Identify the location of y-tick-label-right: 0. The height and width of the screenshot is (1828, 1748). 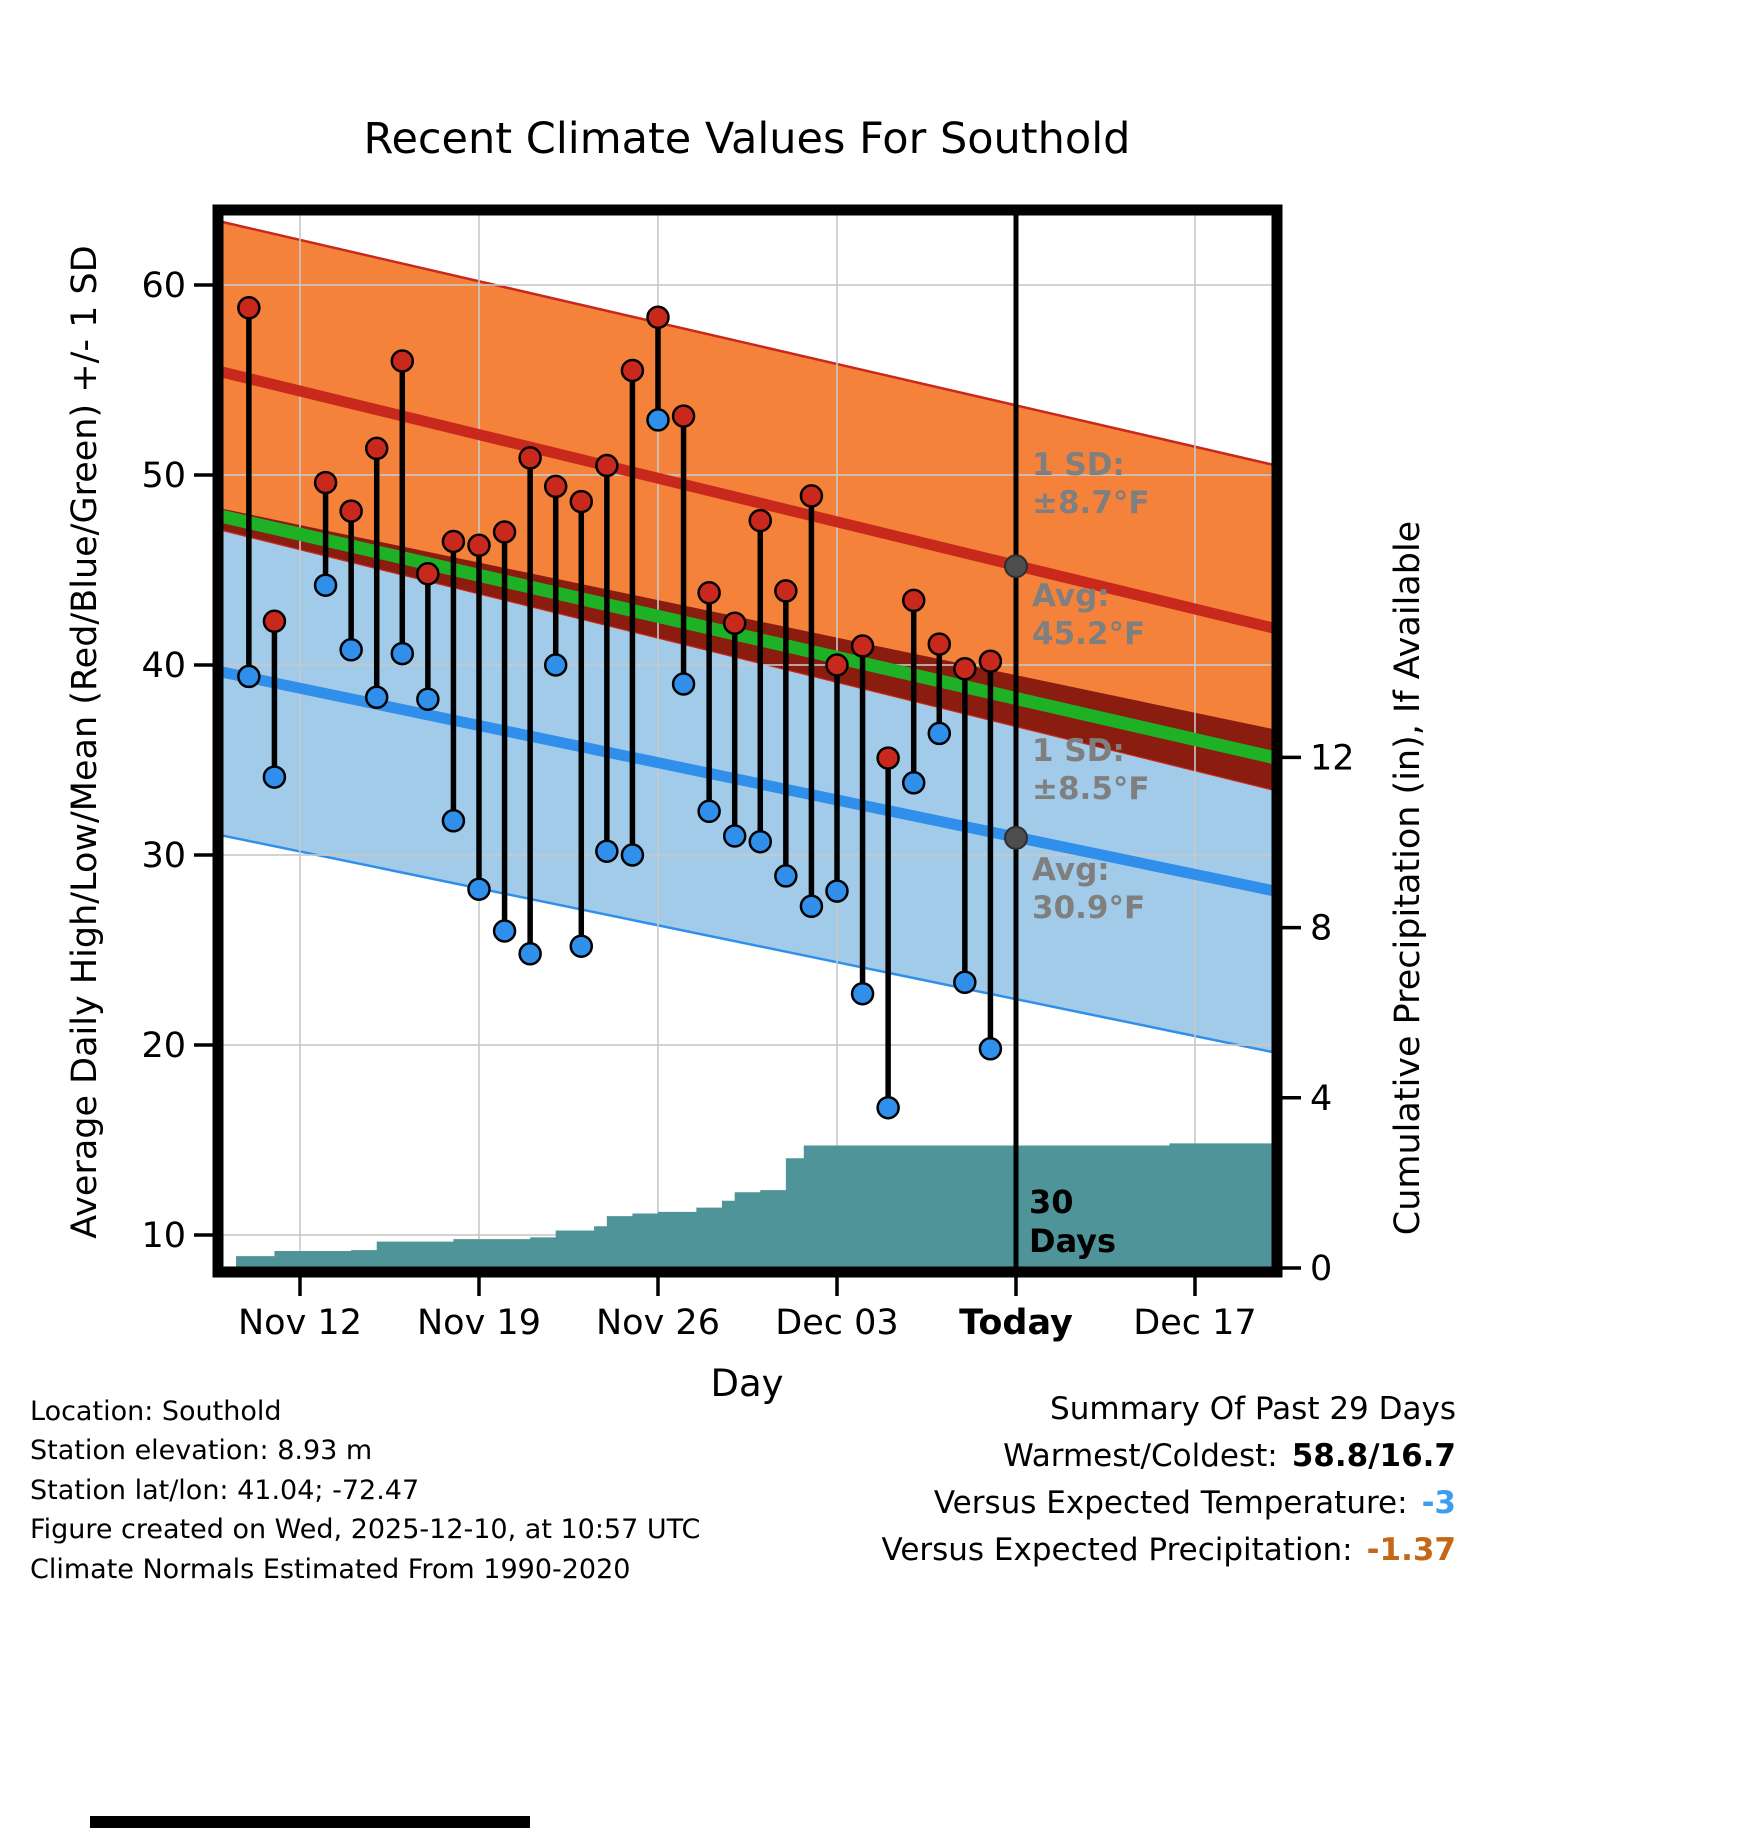
(1321, 1269).